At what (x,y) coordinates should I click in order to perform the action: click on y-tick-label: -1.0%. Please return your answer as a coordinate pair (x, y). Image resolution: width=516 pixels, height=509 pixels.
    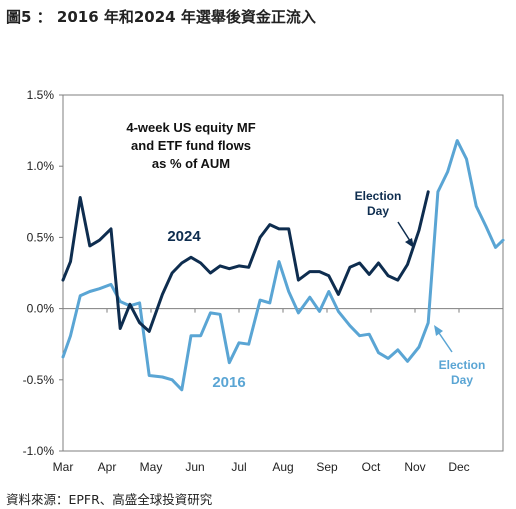
    Looking at the image, I should click on (39, 451).